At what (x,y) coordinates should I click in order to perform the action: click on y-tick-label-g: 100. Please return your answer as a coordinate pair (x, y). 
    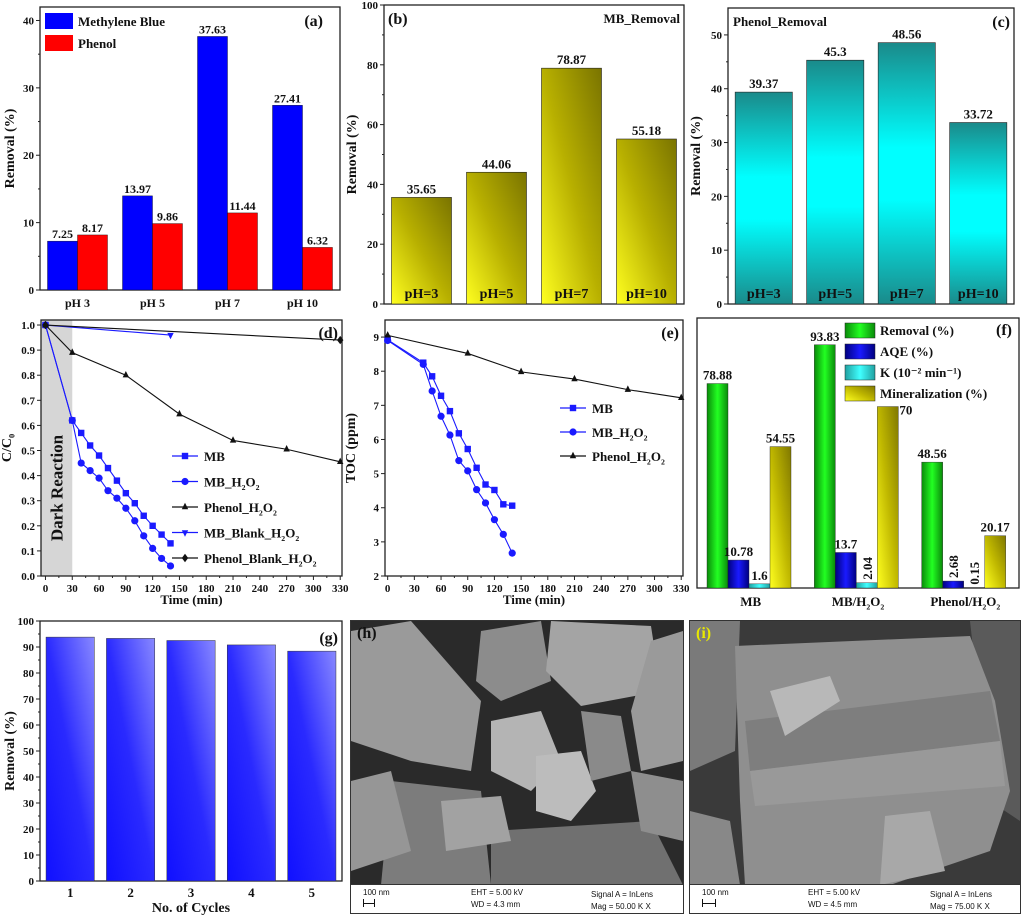
    Looking at the image, I should click on (26, 622).